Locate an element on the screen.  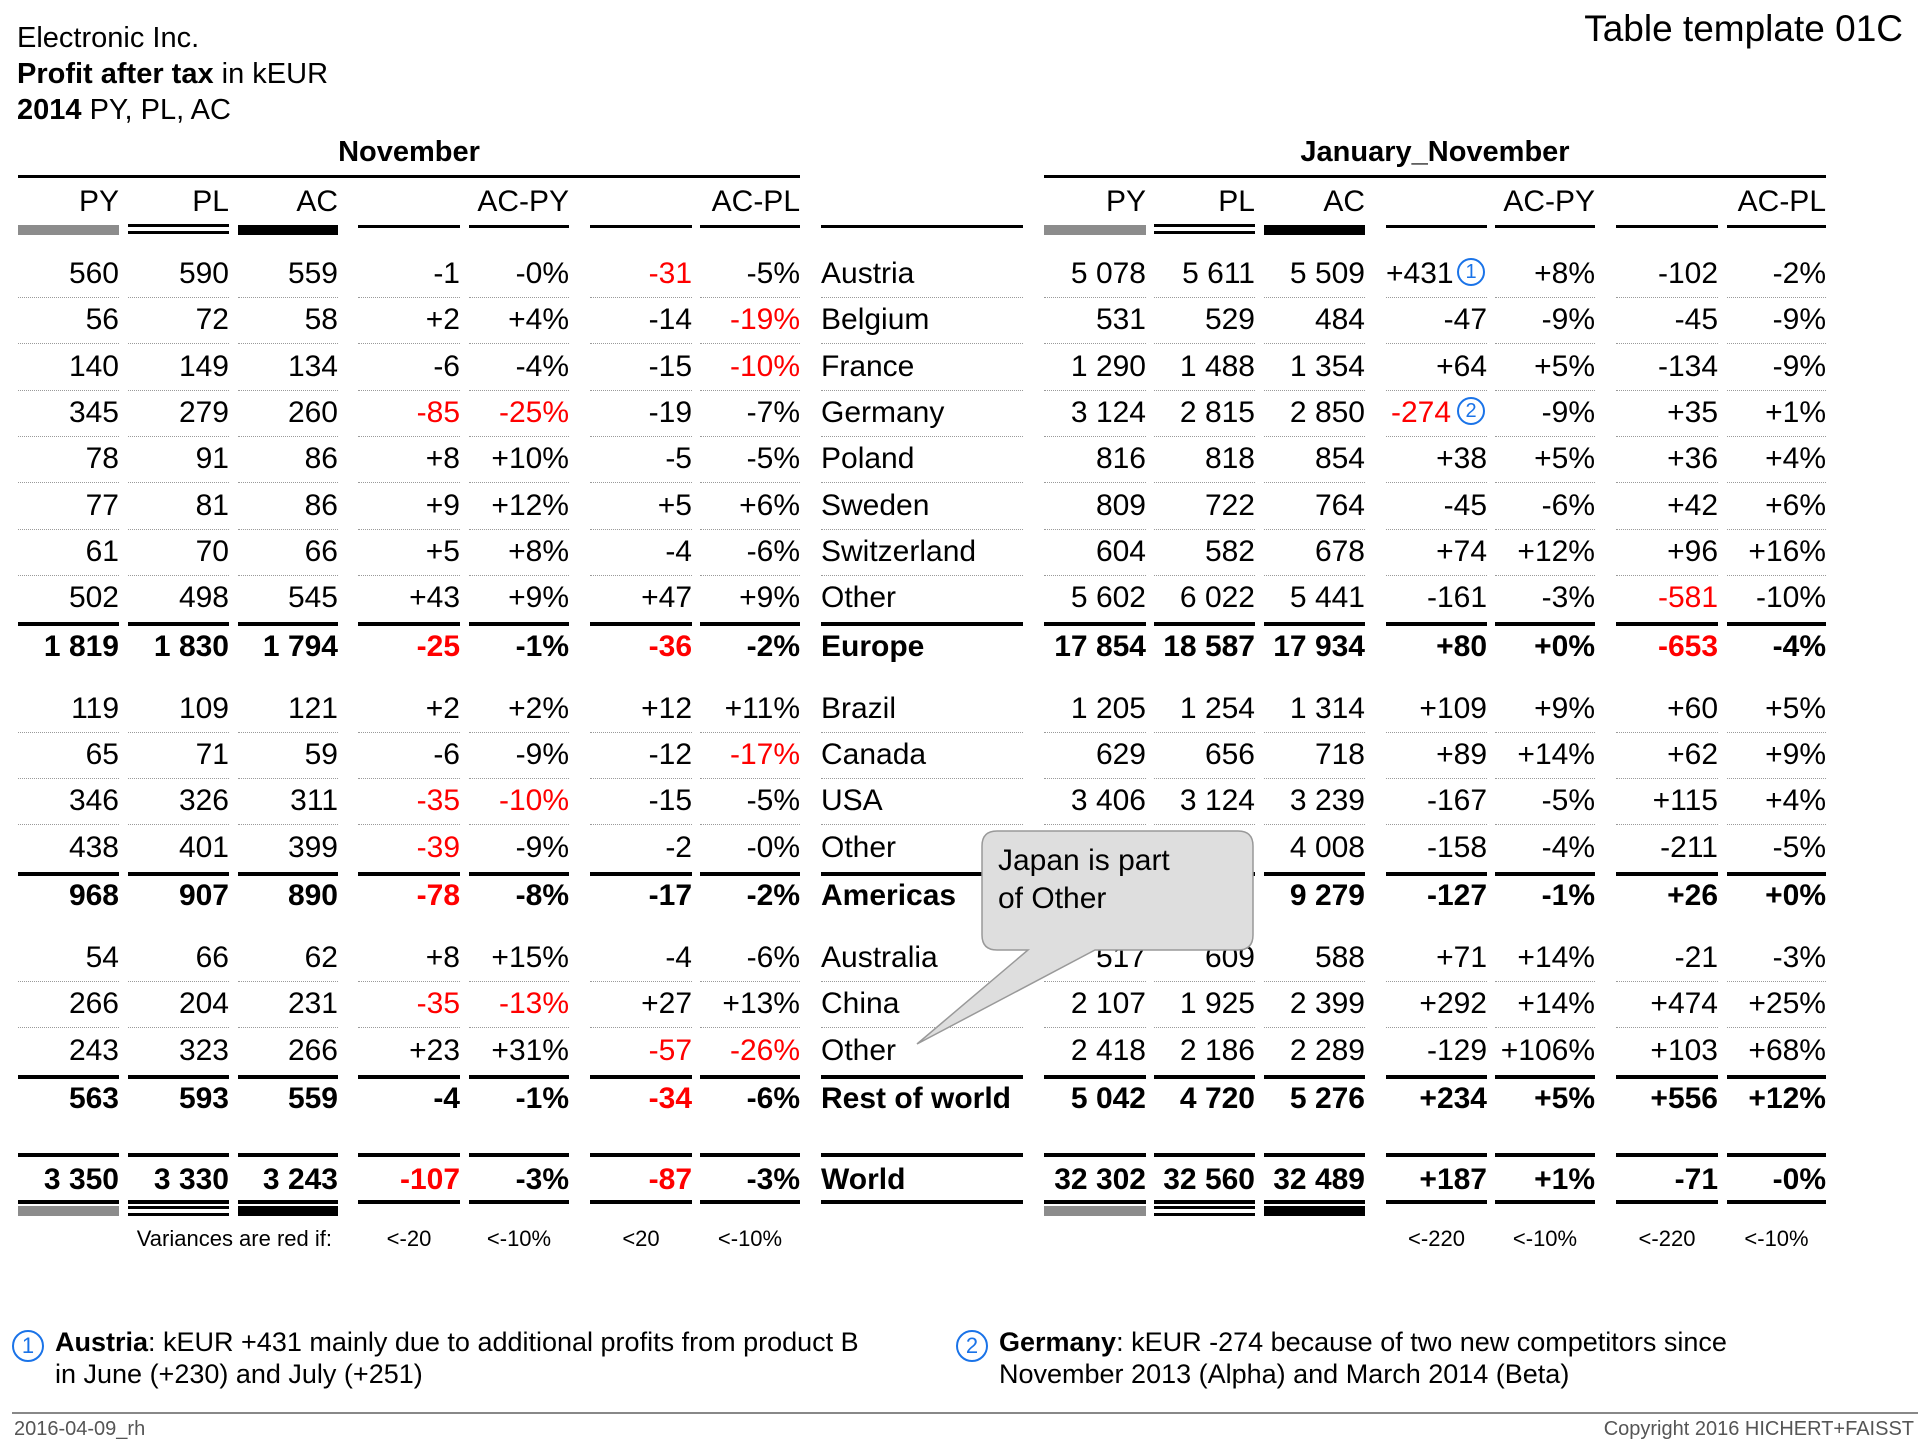
comment-marker-1: 1 is located at coordinates (1471, 272).